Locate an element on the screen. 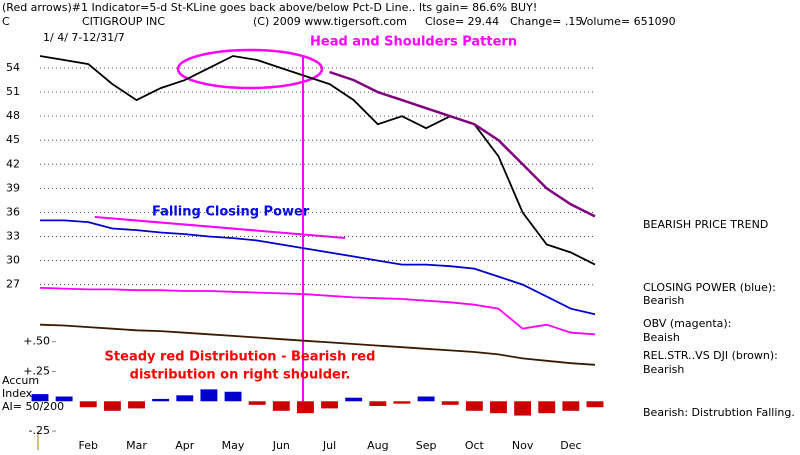 The width and height of the screenshot is (800, 455). y-tick-label: 30 is located at coordinates (13, 260).